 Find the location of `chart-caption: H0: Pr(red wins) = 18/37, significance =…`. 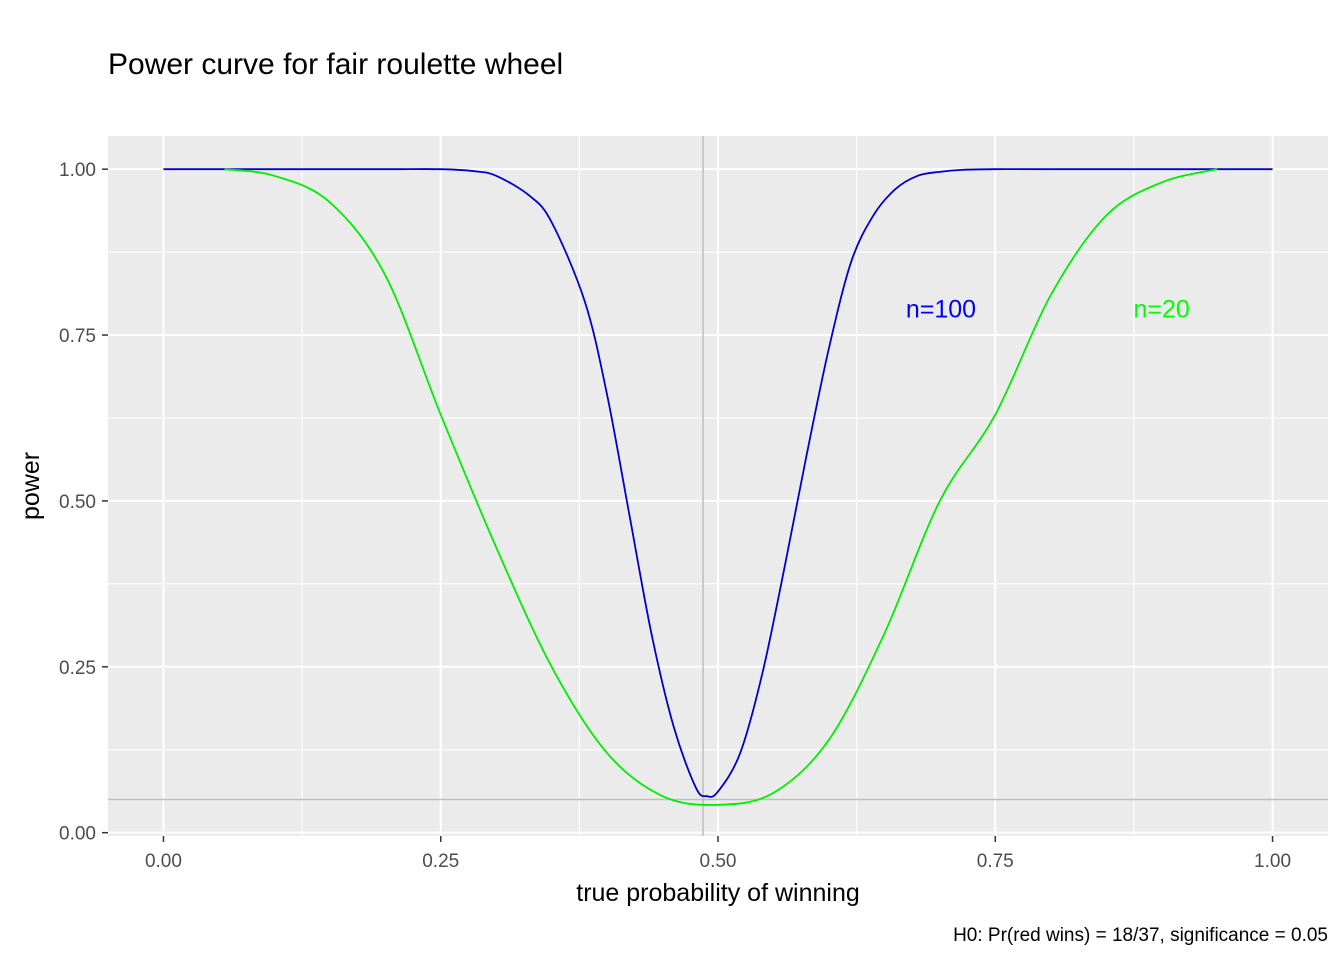

chart-caption: H0: Pr(red wins) = 18/37, significance =… is located at coordinates (1140, 935).